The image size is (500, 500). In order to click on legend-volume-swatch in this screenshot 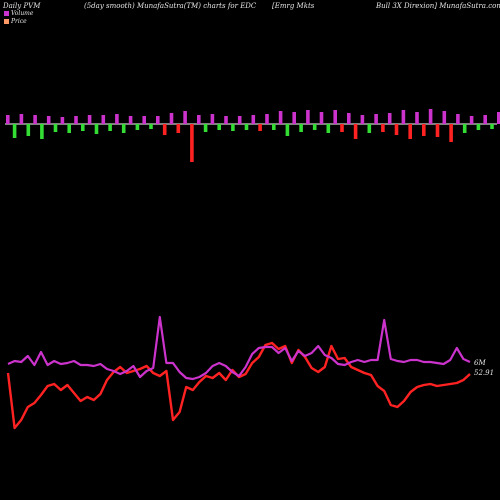, I will do `click(6, 13)`.